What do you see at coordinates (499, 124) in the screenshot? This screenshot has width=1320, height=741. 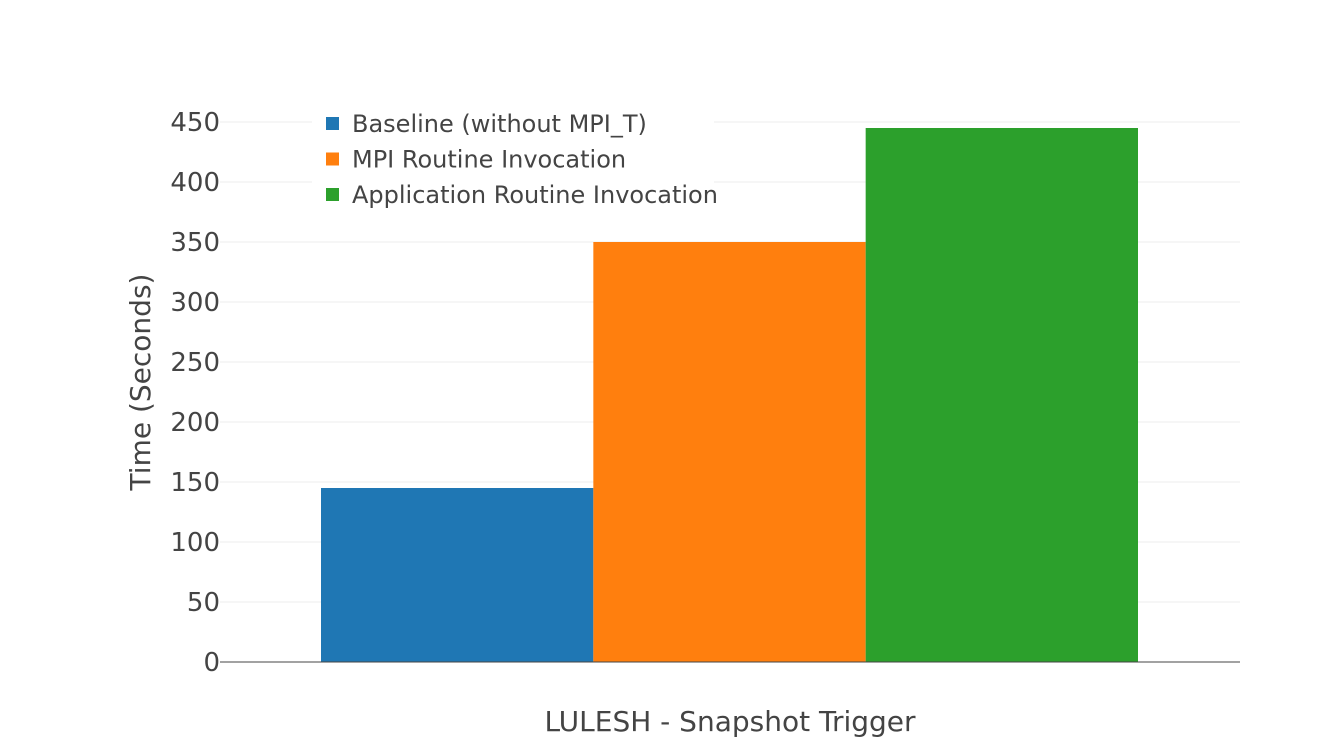 I see `legend-label-1: Baseline (without MPI_T)` at bounding box center [499, 124].